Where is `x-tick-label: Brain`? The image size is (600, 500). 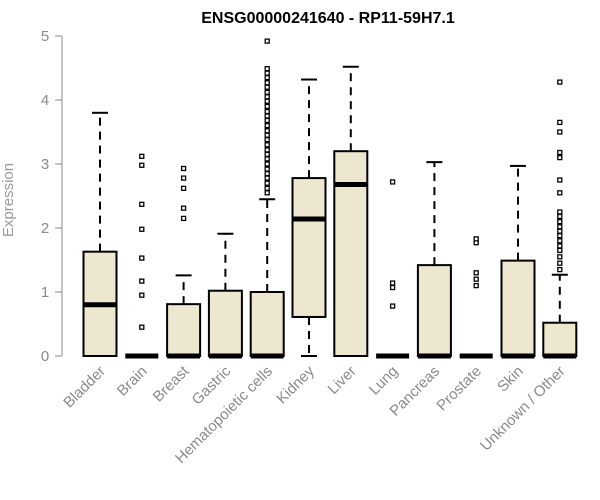 x-tick-label: Brain is located at coordinates (132, 381).